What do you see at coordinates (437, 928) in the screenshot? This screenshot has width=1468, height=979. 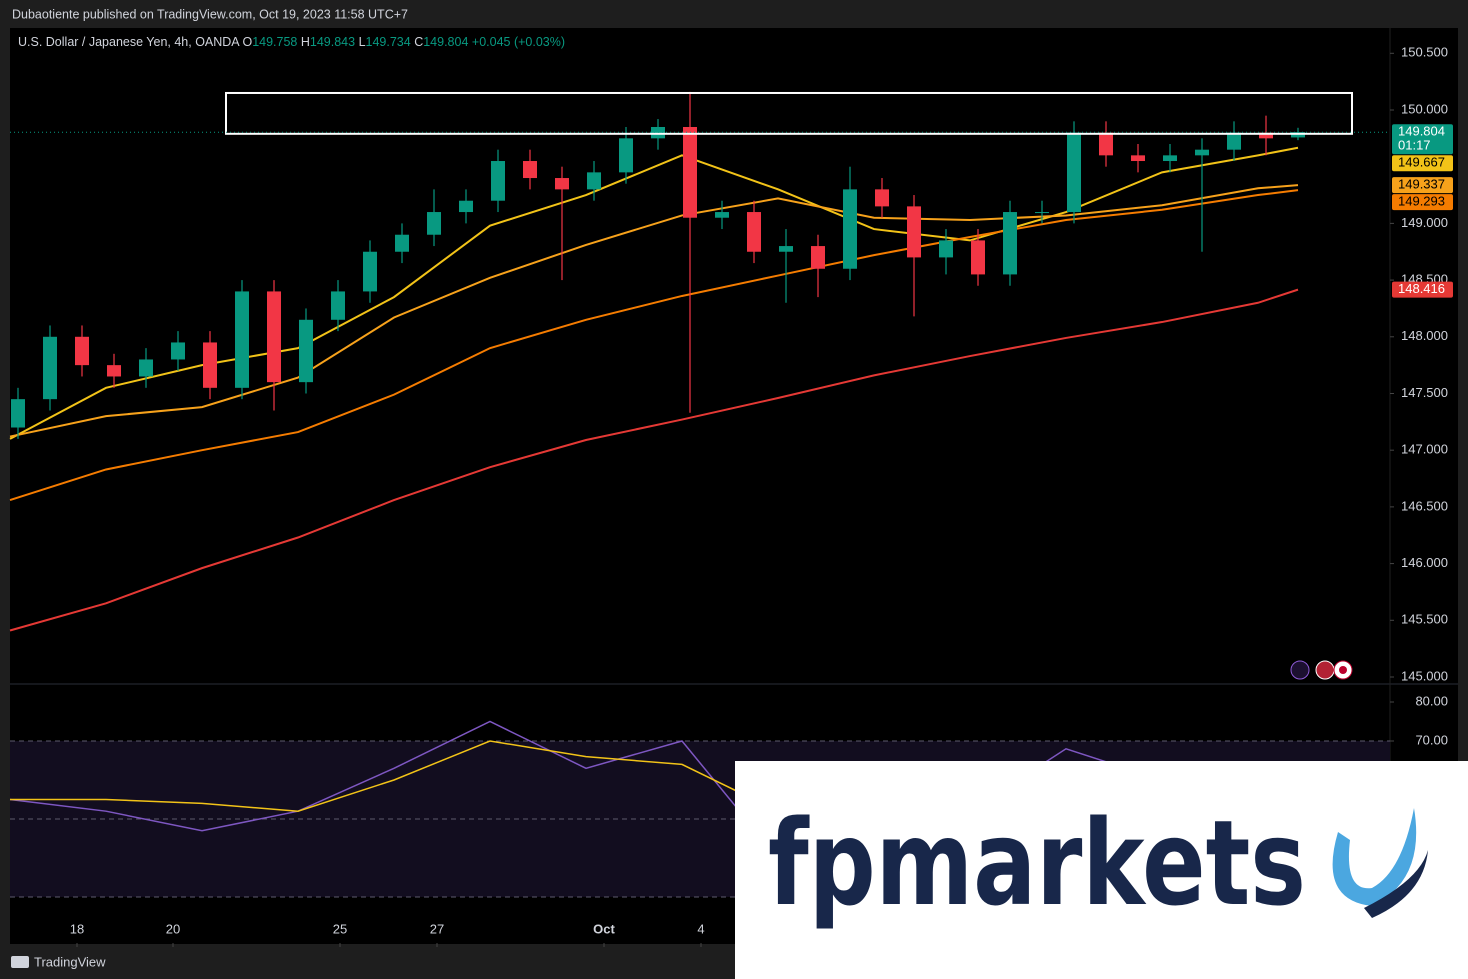 I see `x-tick-label: 27` at bounding box center [437, 928].